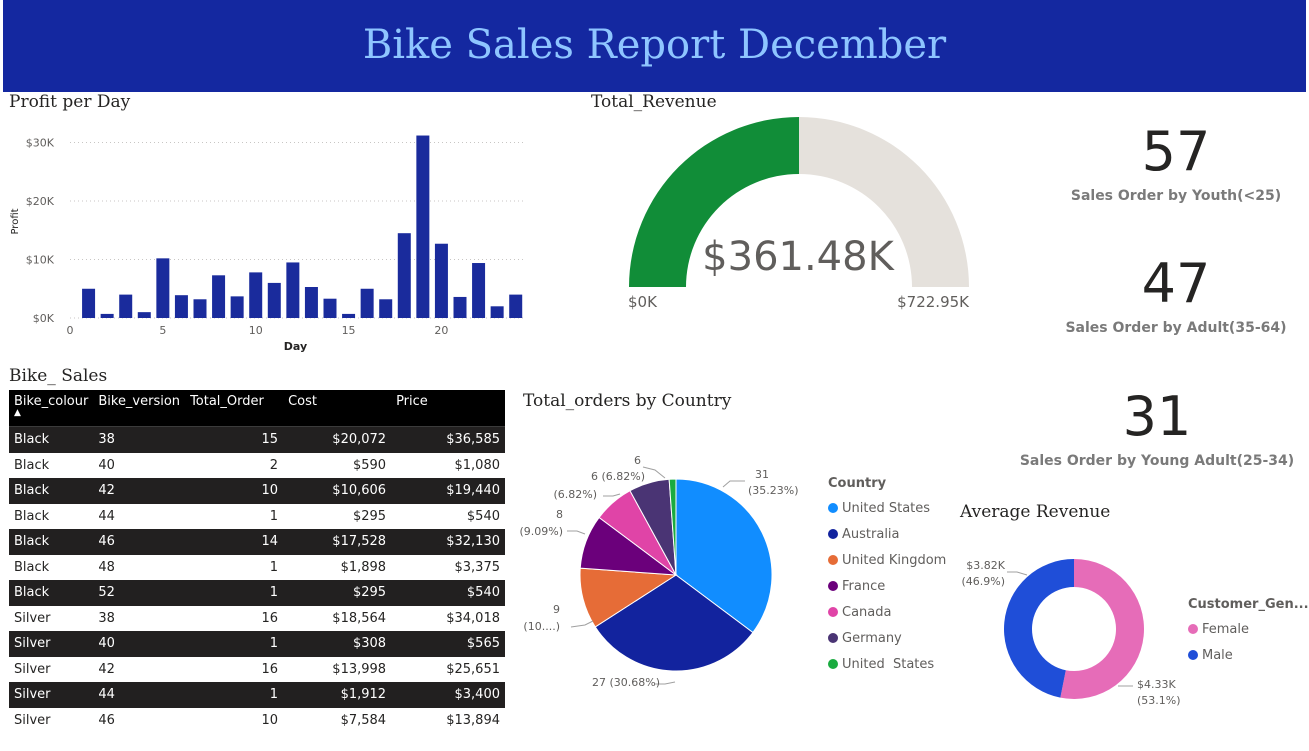 The image size is (1309, 751). Describe the element at coordinates (864, 586) in the screenshot. I see `legend-label: France` at that location.